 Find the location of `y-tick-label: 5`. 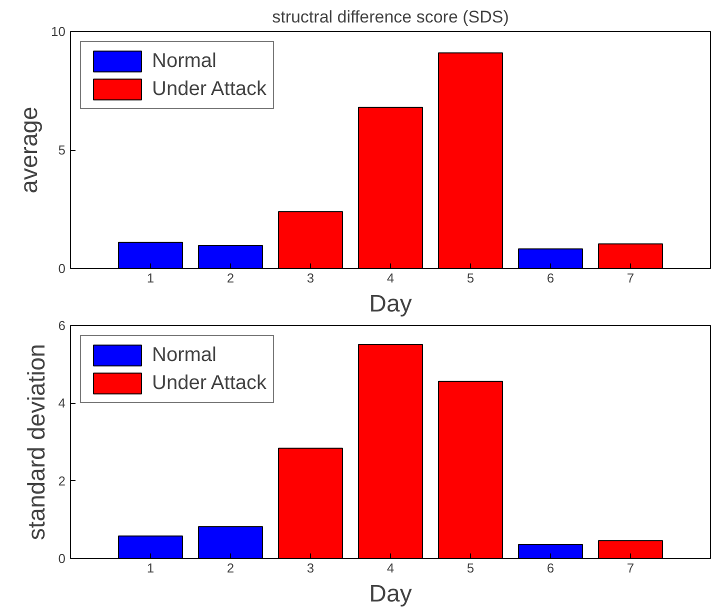

y-tick-label: 5 is located at coordinates (62, 150).